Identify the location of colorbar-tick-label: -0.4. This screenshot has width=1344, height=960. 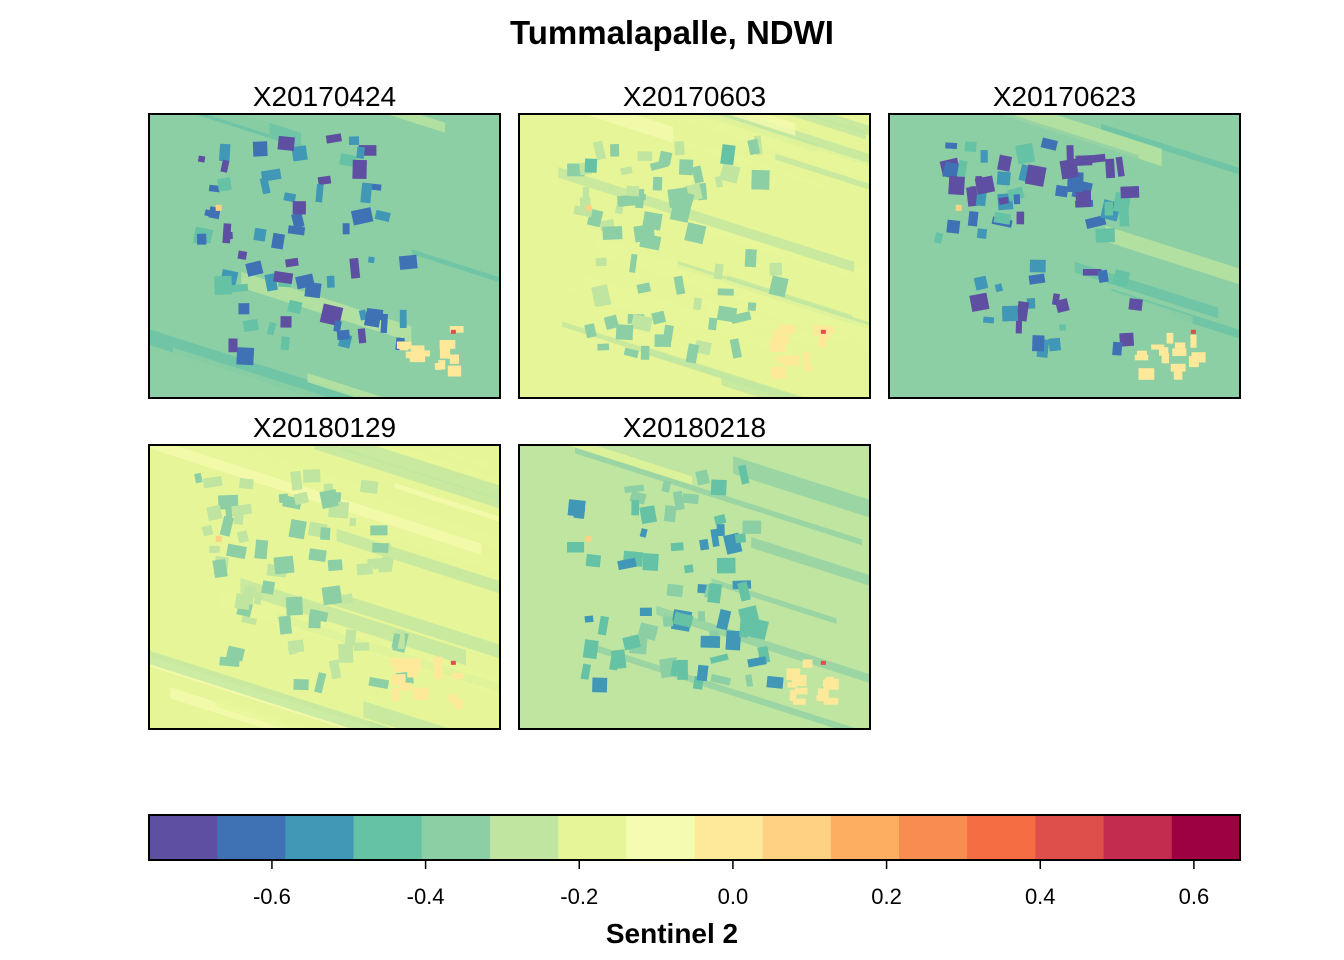
(426, 896).